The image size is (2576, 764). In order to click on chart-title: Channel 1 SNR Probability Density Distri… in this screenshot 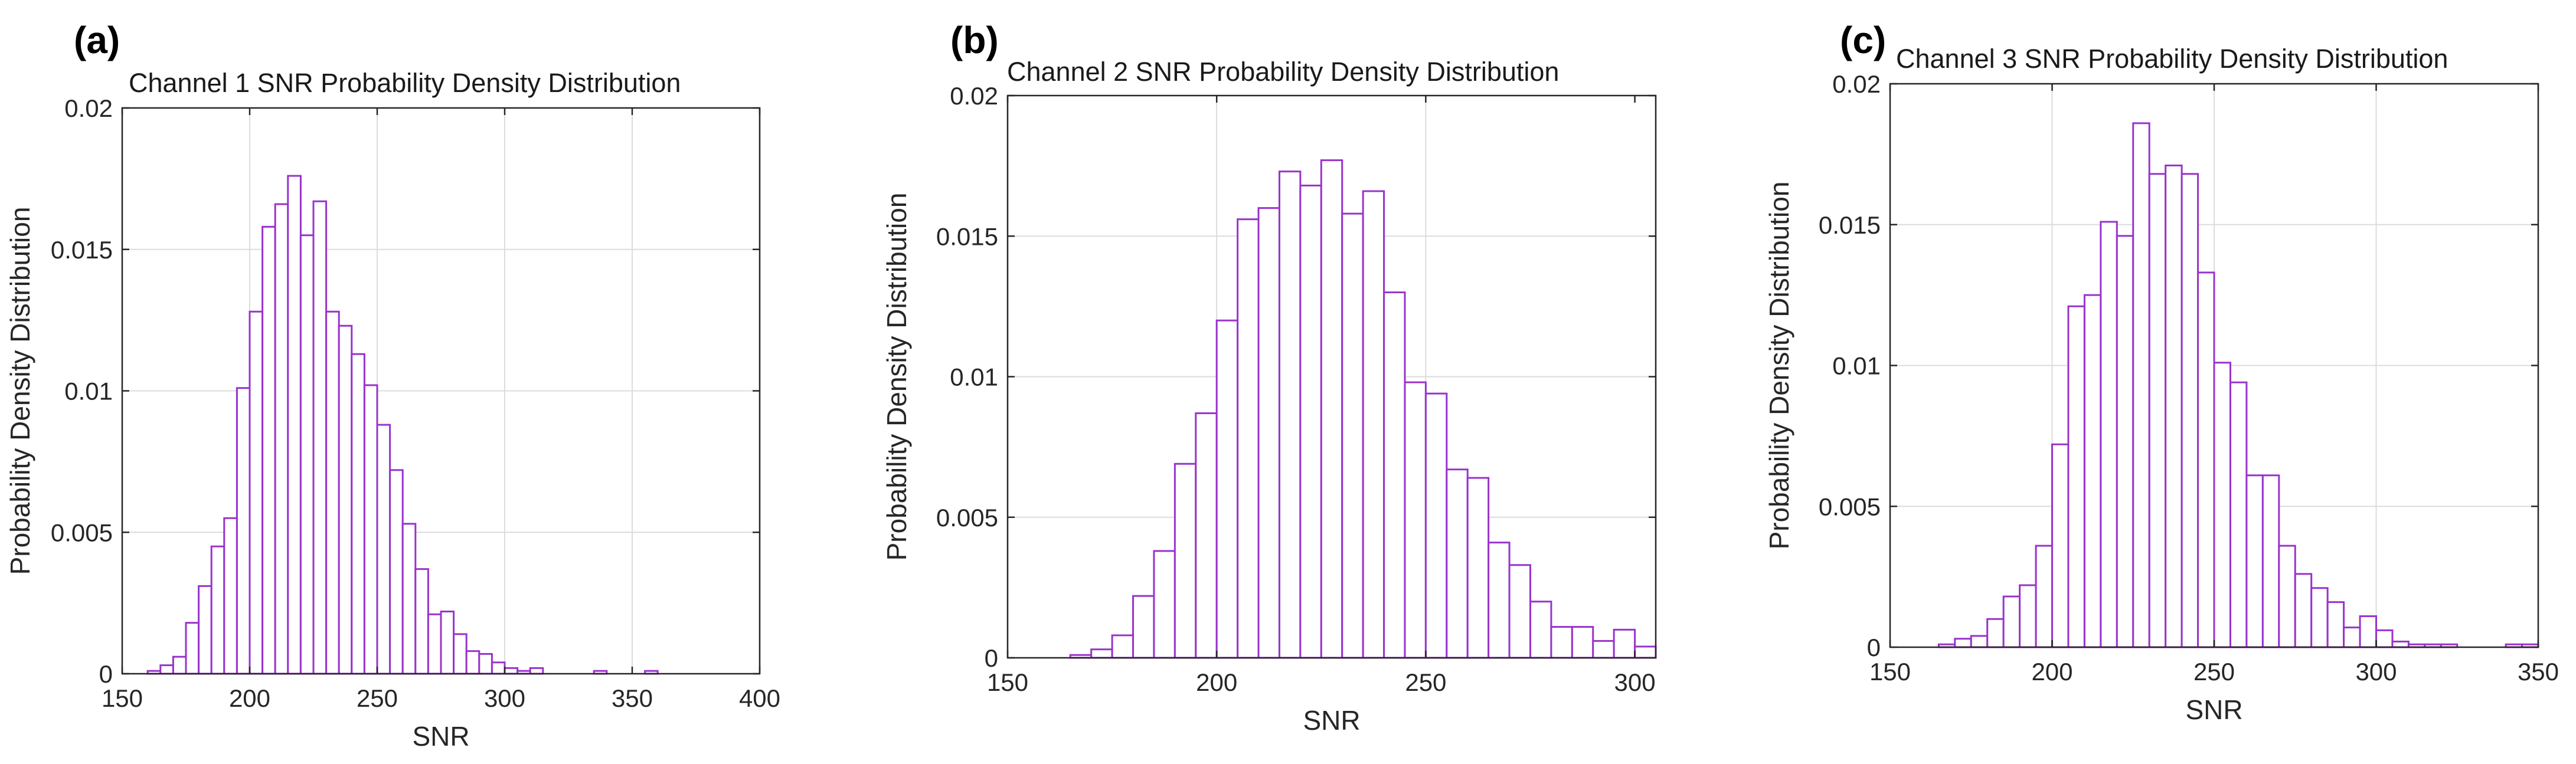, I will do `click(405, 83)`.